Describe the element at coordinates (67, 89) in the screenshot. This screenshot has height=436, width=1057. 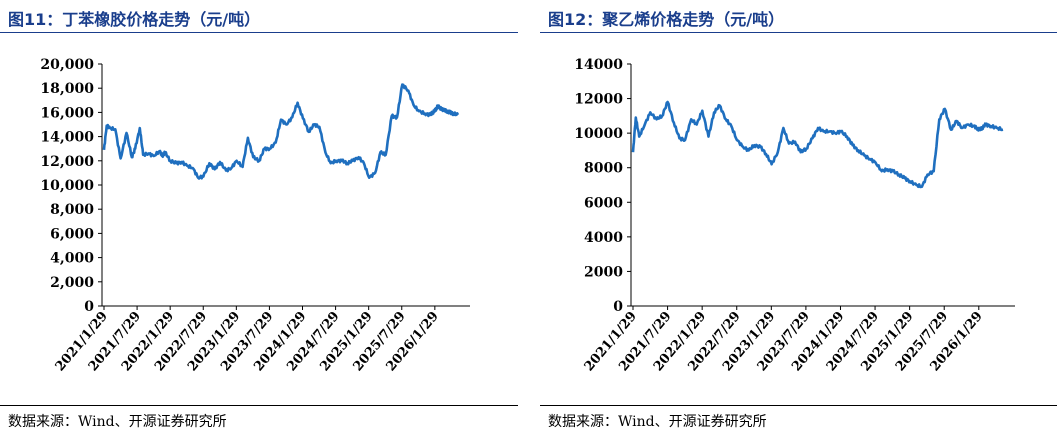
I see `y-tick-label: 18,000` at that location.